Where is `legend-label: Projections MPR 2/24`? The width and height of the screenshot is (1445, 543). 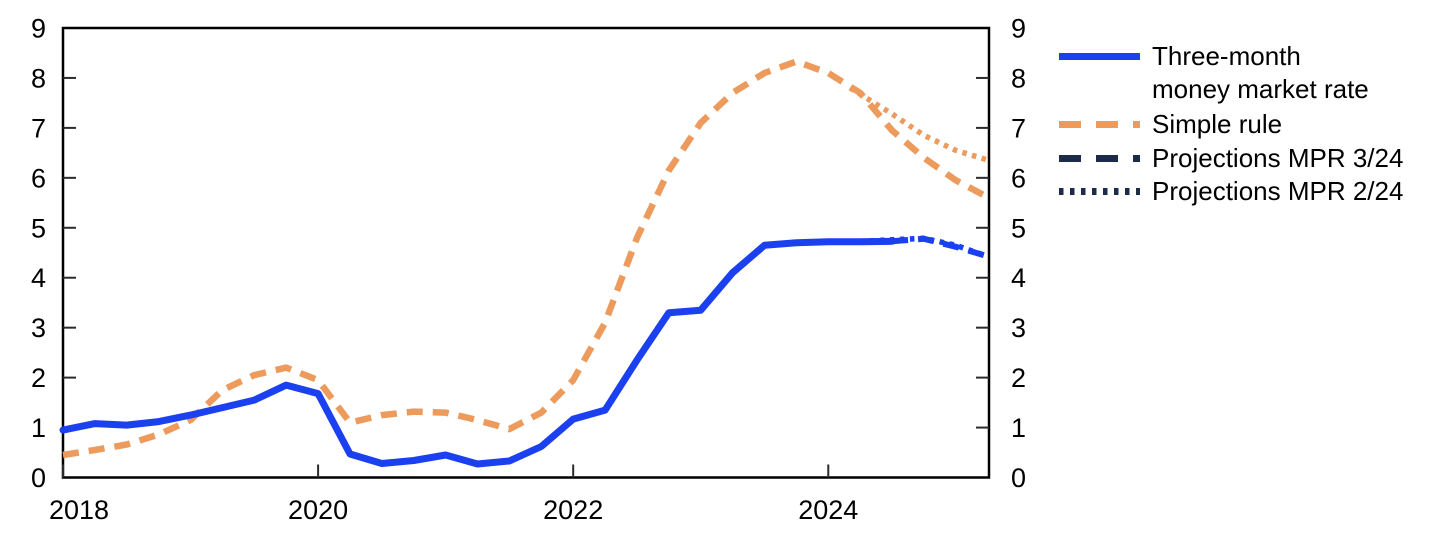 legend-label: Projections MPR 2/24 is located at coordinates (1277, 191).